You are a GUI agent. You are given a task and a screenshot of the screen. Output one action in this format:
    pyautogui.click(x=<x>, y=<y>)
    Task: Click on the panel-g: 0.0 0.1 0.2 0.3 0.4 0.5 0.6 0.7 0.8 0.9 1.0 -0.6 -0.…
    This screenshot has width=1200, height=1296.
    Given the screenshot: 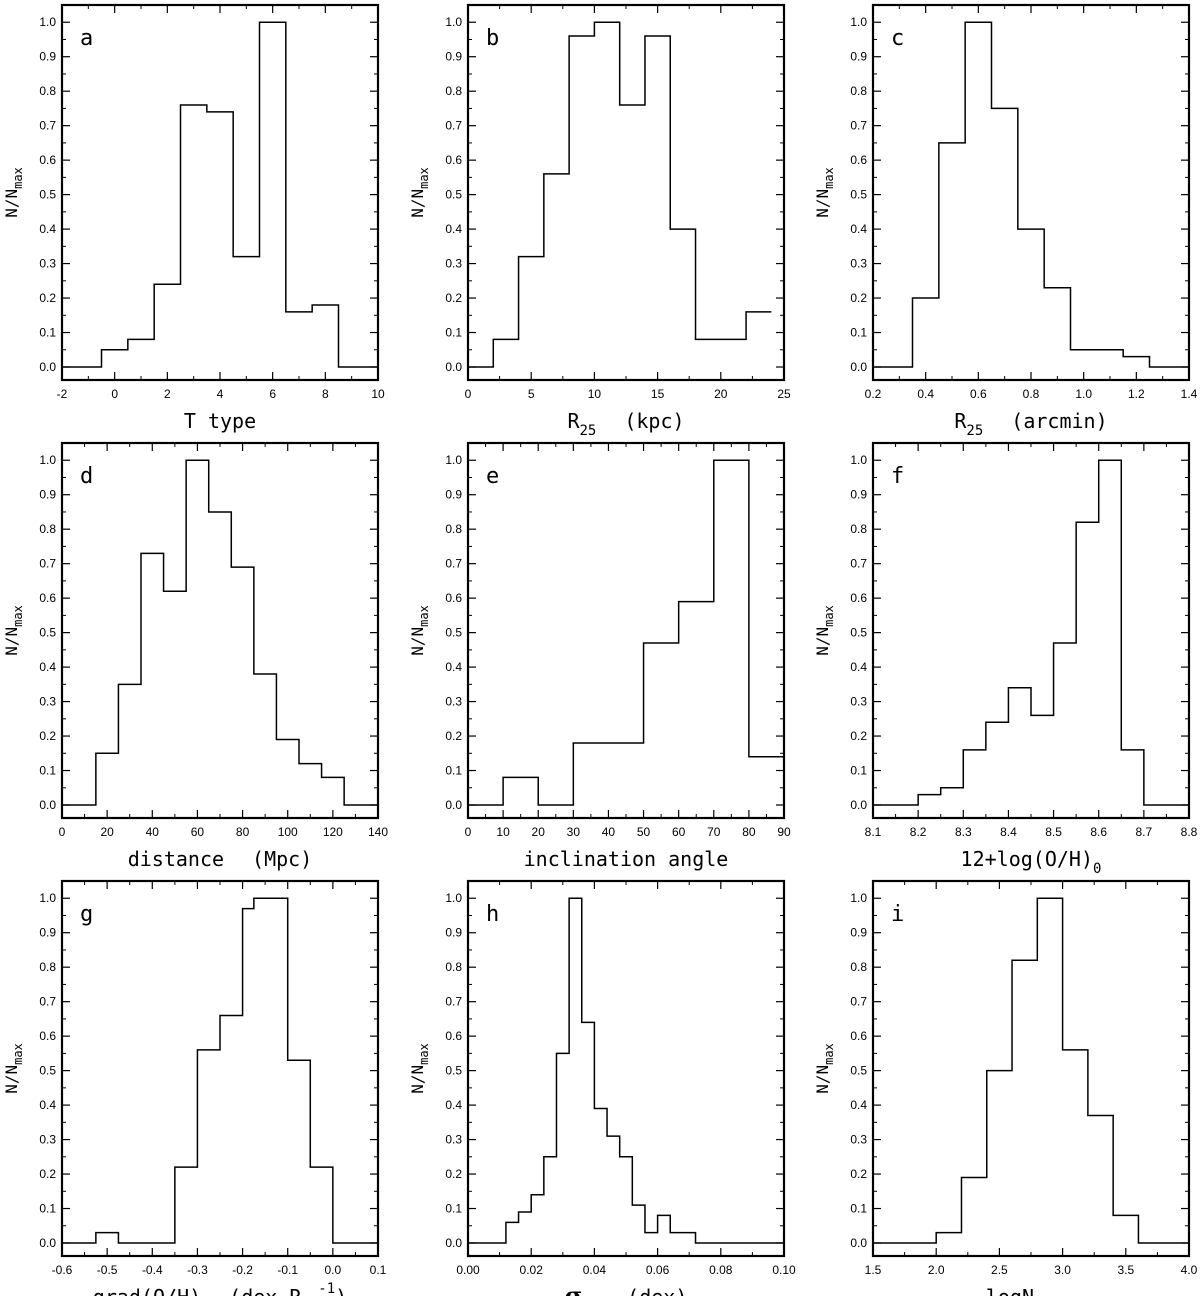 What is the action you would take?
    pyautogui.click(x=194, y=1087)
    